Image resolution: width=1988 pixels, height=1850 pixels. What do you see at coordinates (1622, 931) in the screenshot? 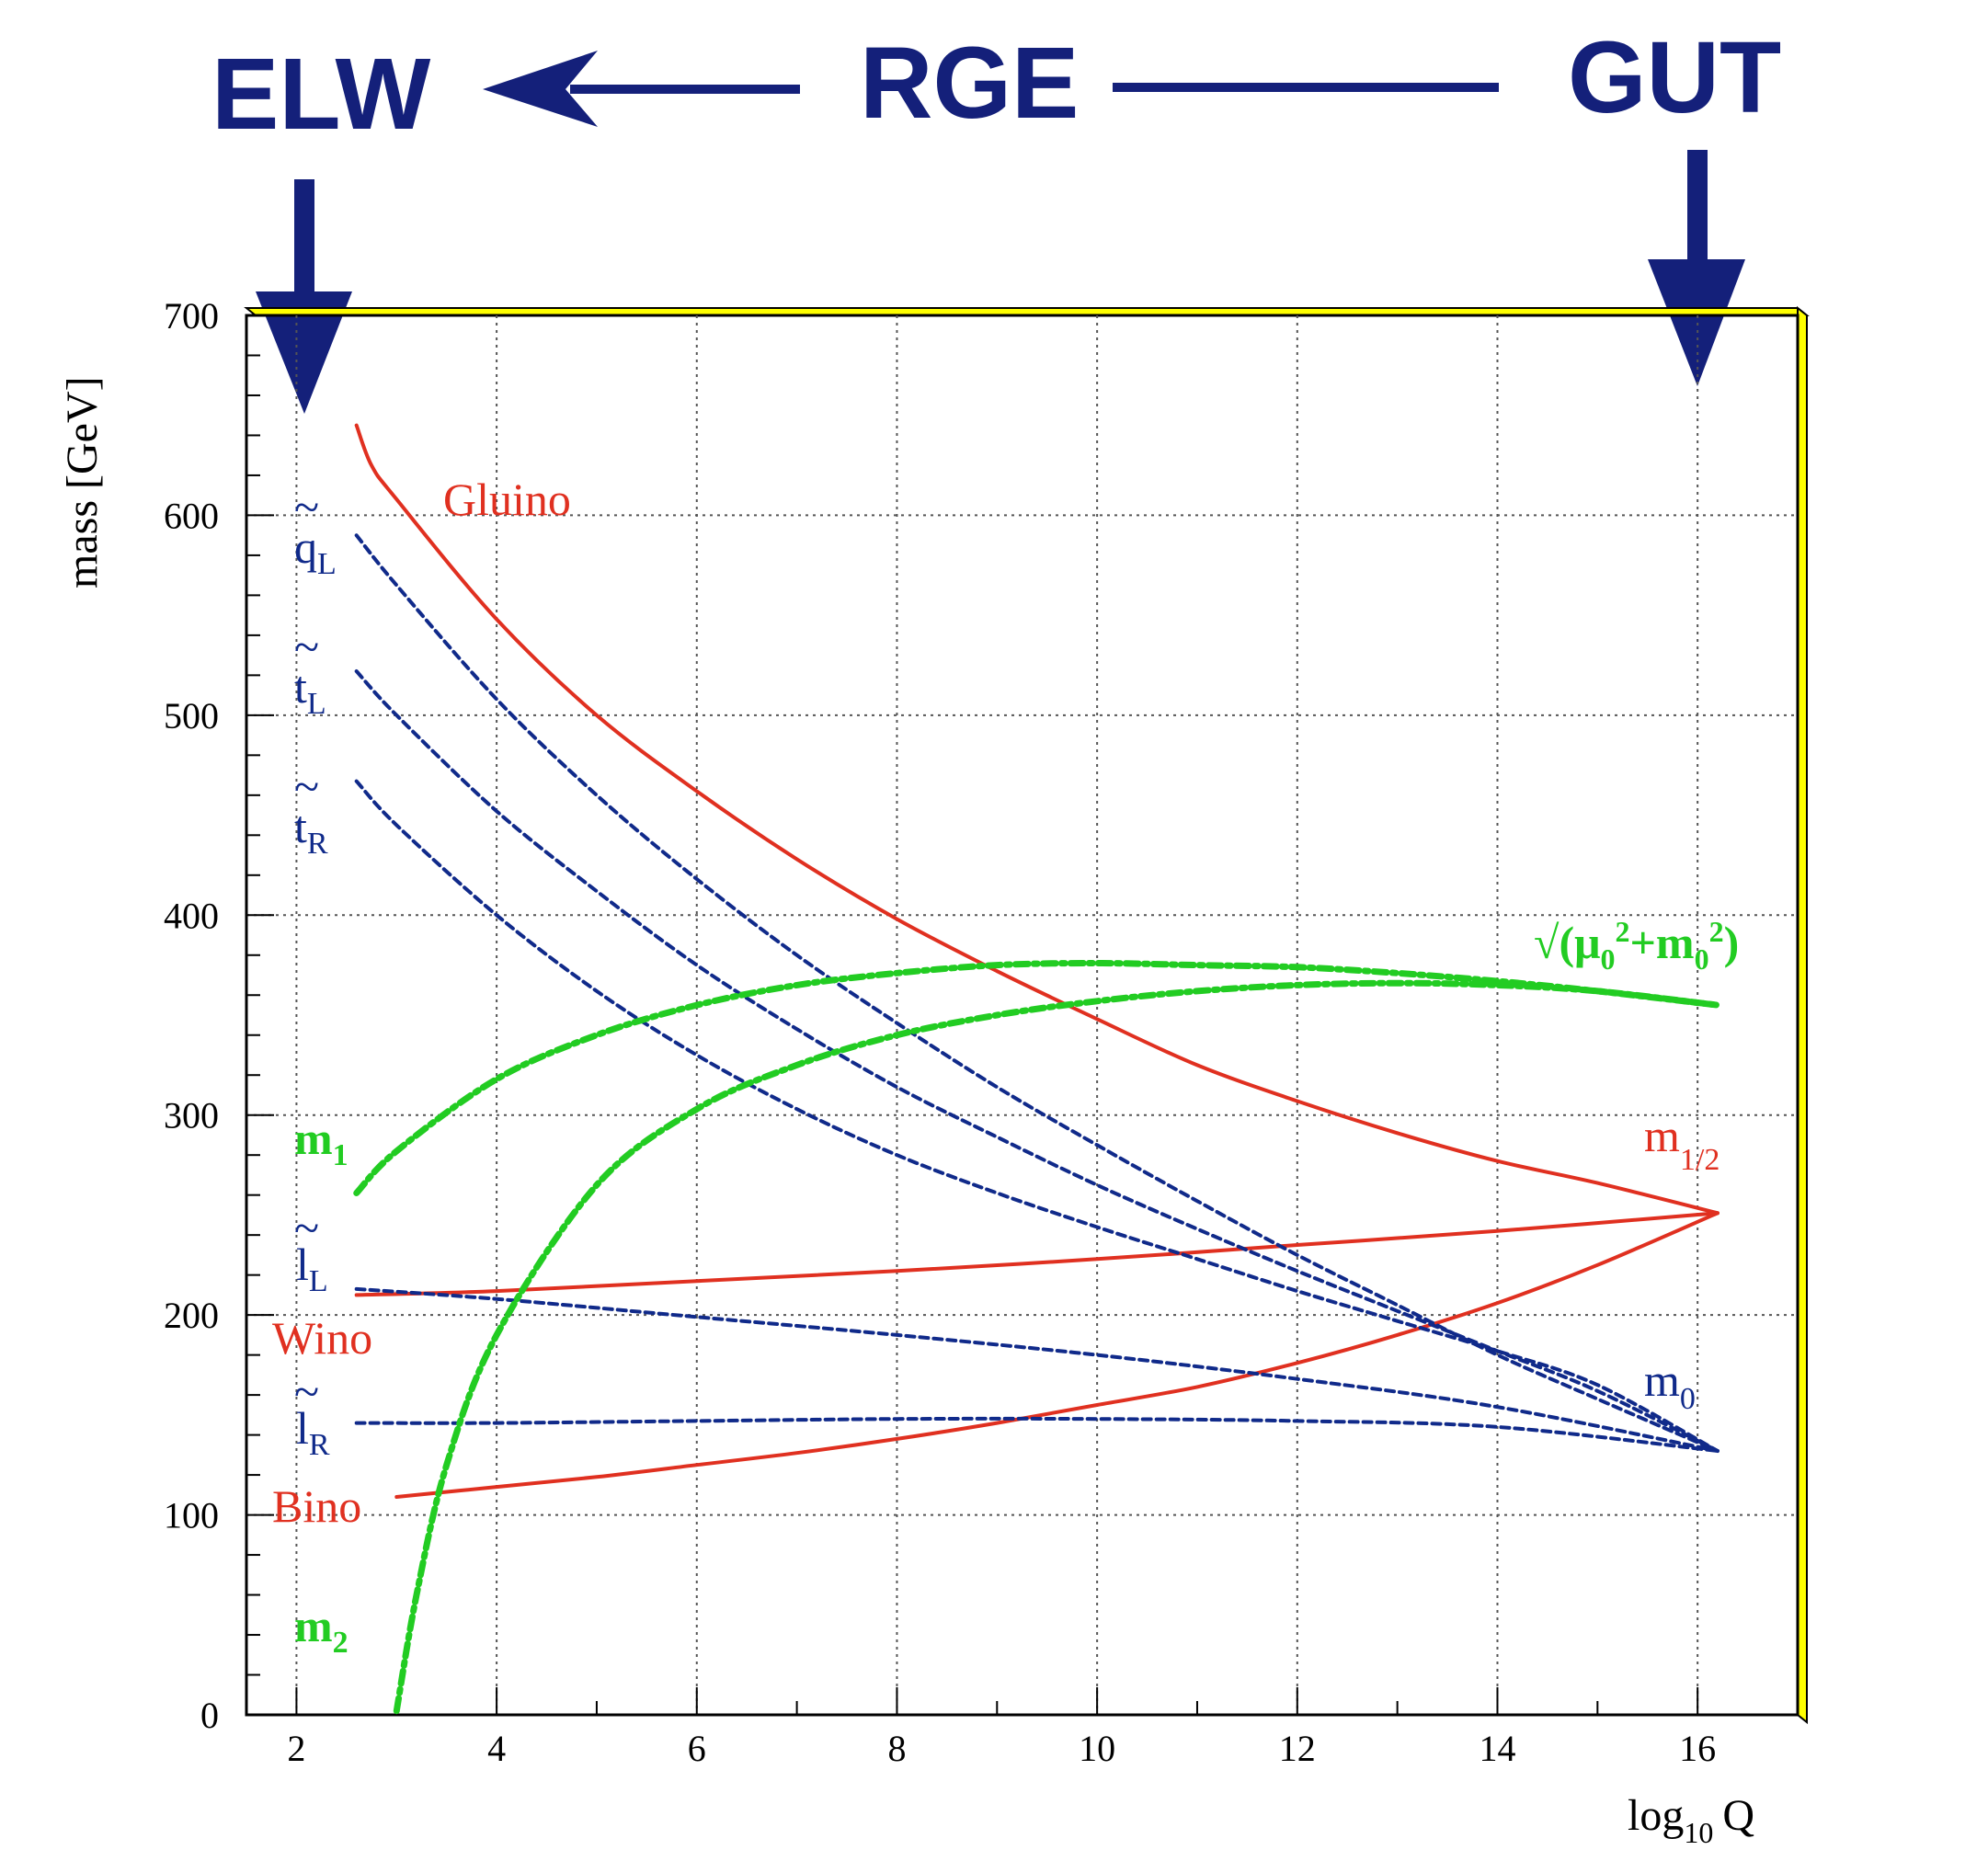
I see `sqrt-part-c: 2` at bounding box center [1622, 931].